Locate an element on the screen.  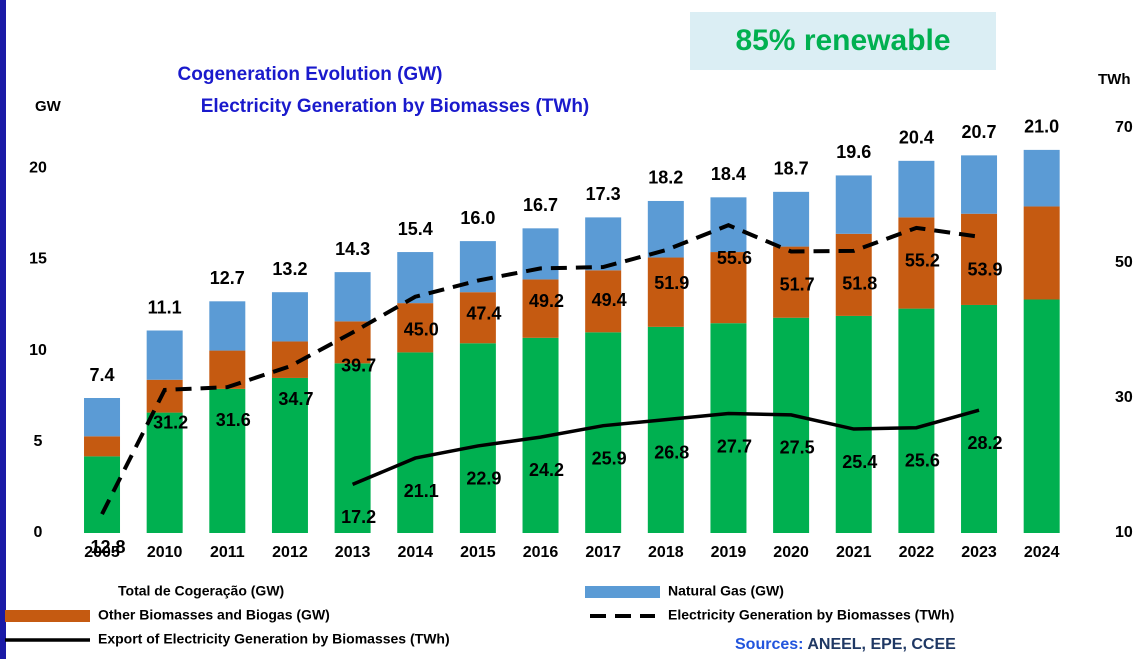
y-axis-label: GW is located at coordinates (48, 106).